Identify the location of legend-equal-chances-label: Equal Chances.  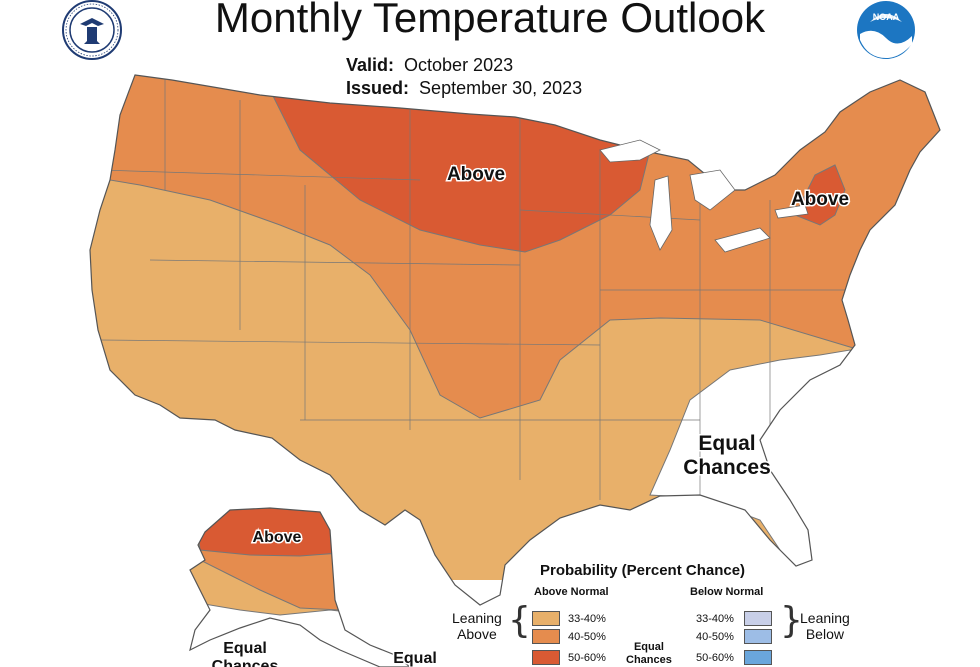
(649, 653).